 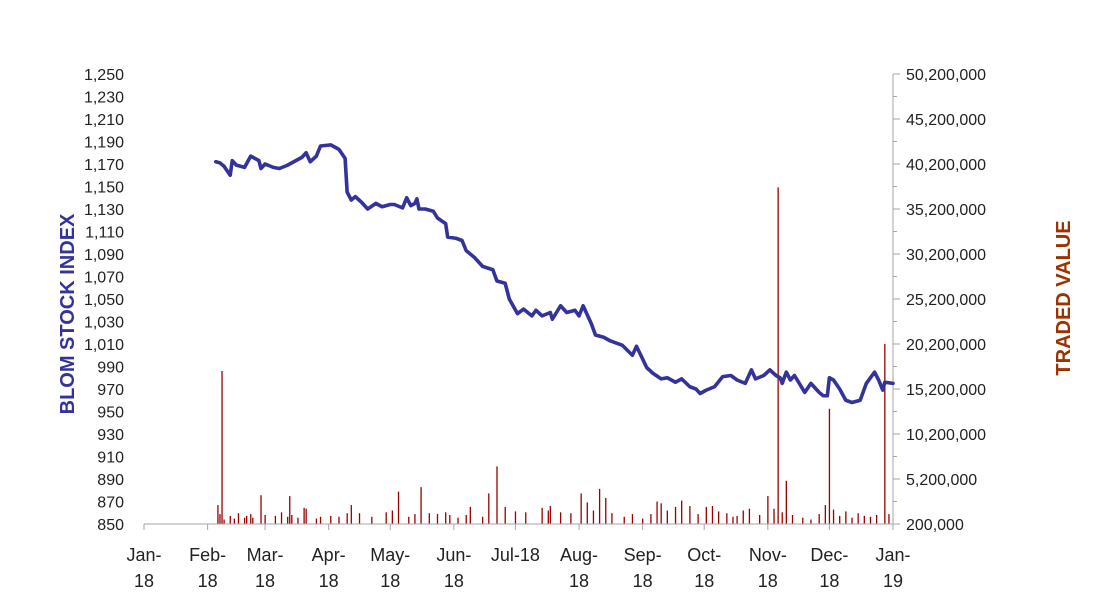 I want to click on y-right-tick-label: 40,200,000, so click(x=946, y=165).